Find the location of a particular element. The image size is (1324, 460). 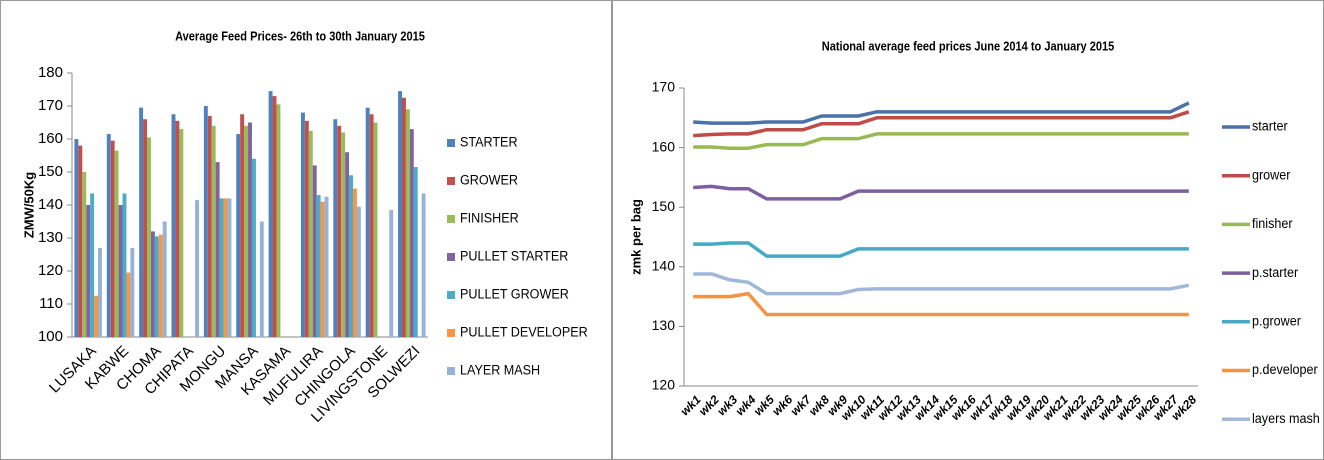

legend-label: PULLET STARTER is located at coordinates (514, 256).